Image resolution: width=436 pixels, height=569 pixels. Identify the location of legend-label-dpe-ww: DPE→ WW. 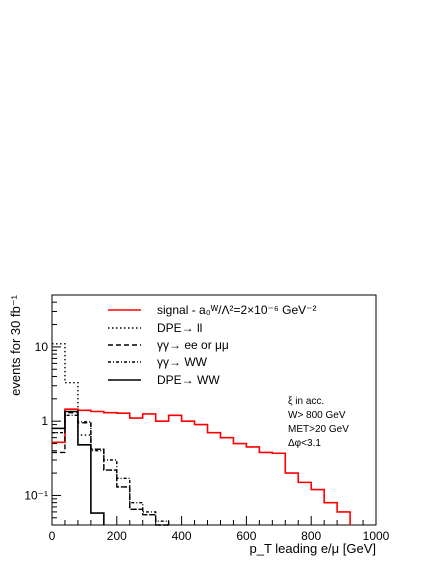
(188, 380).